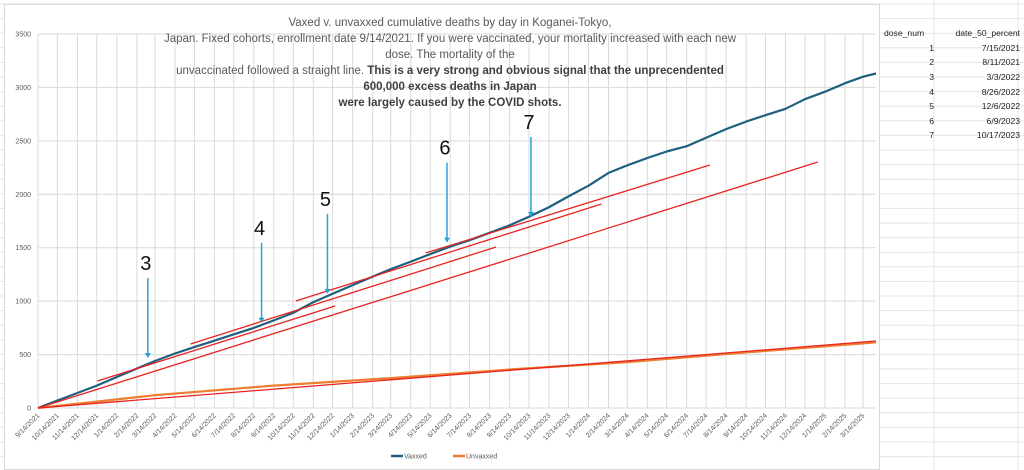  I want to click on header-dose-num: dose_num, so click(904, 33).